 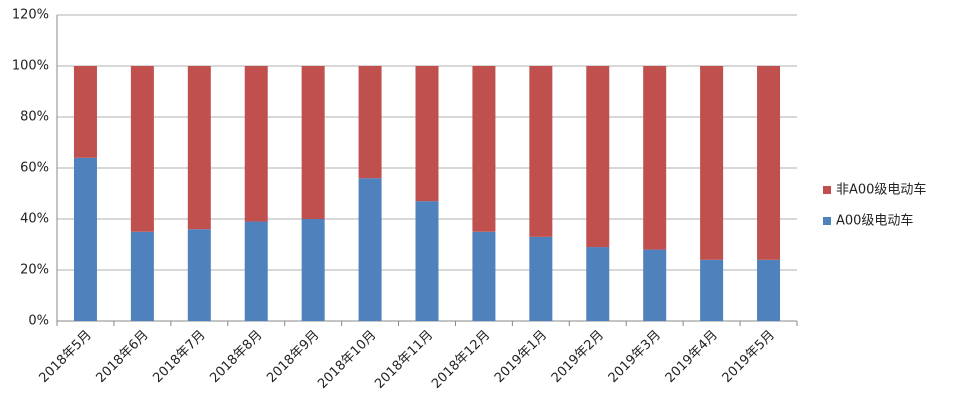 What do you see at coordinates (30, 15) in the screenshot?
I see `y-tick-label: 120%` at bounding box center [30, 15].